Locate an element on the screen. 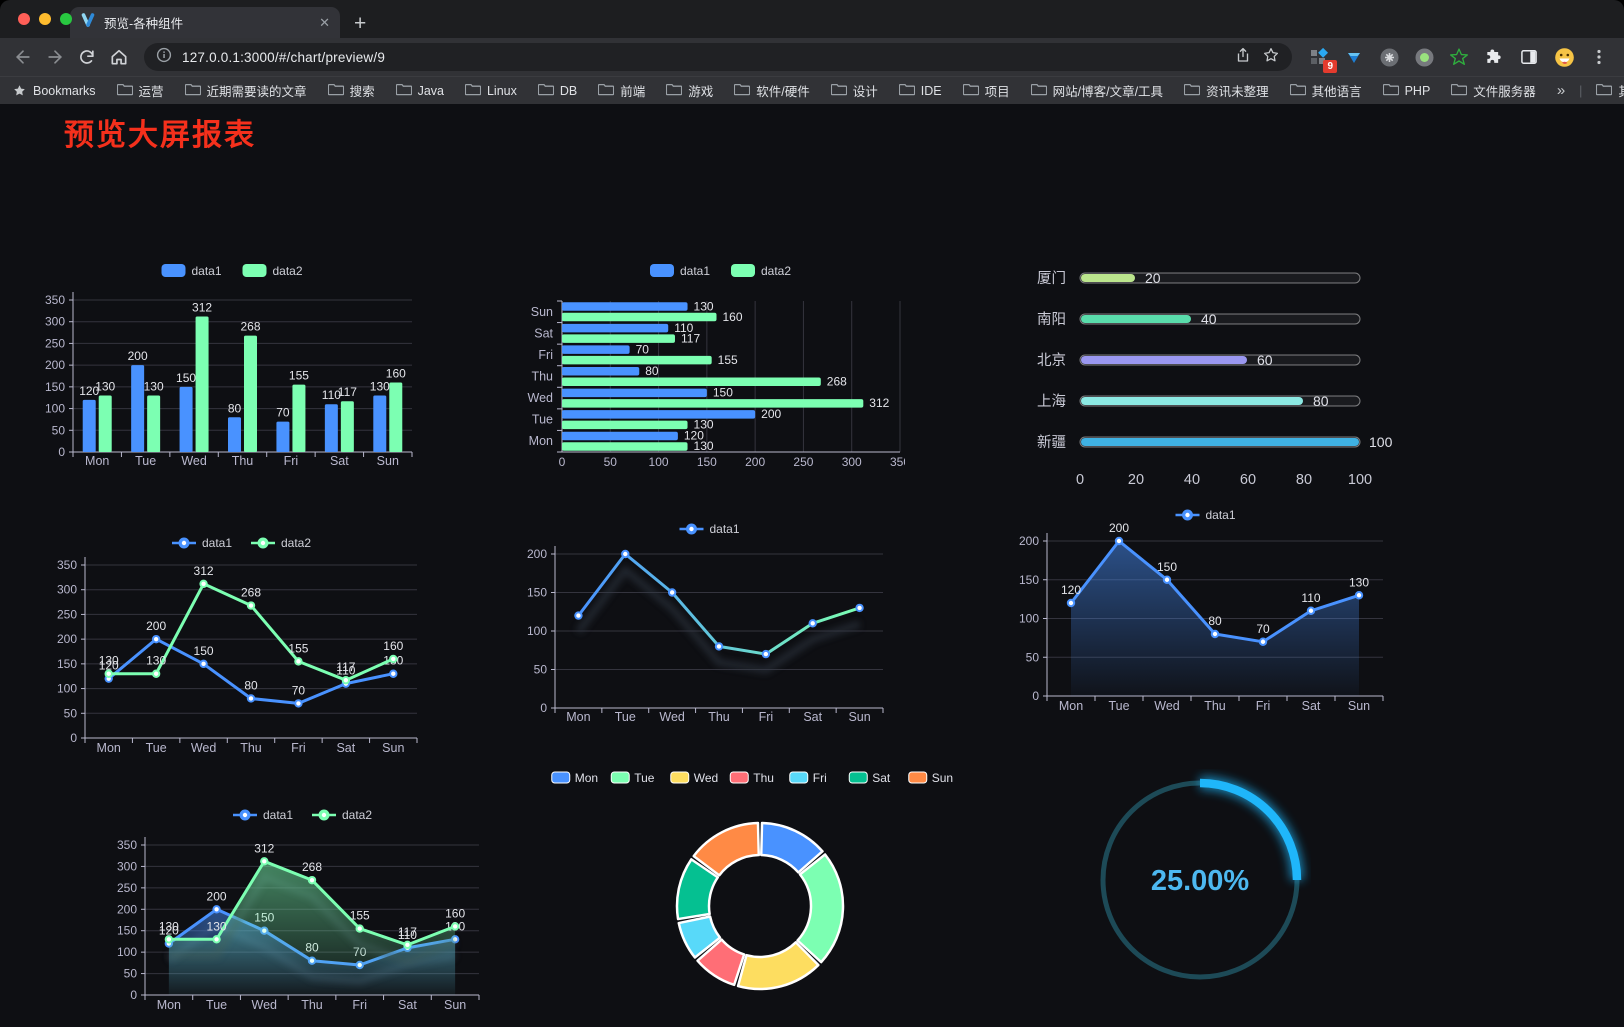 This screenshot has height=1027, width=1624. pie-slice-Sun is located at coordinates (726, 849).